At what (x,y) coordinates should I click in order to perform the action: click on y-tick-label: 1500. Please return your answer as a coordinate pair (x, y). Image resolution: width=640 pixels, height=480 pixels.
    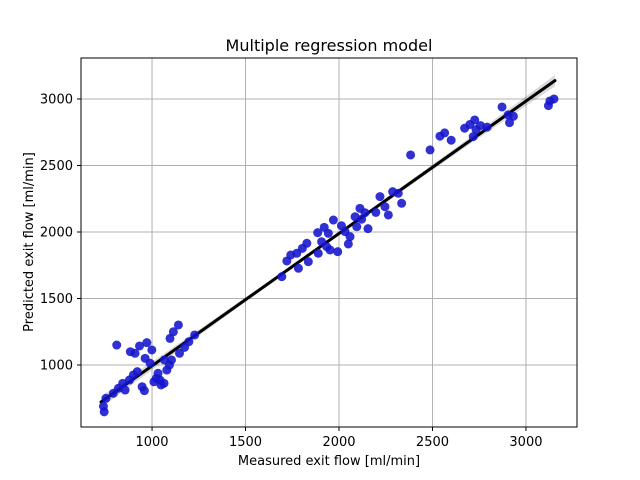
    Looking at the image, I should click on (56, 299).